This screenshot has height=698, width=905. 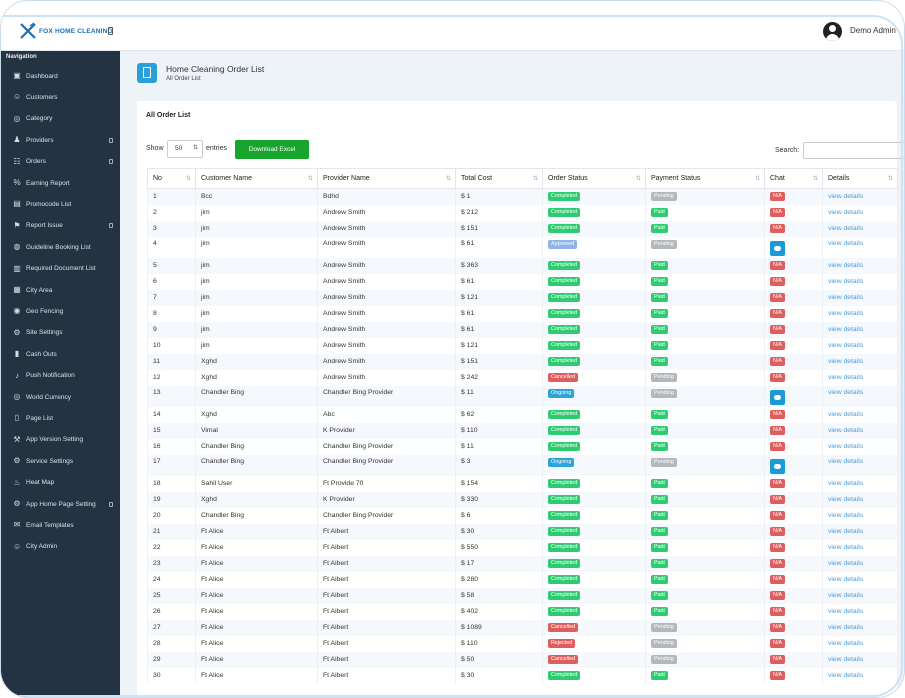 I want to click on search-input, so click(x=853, y=150).